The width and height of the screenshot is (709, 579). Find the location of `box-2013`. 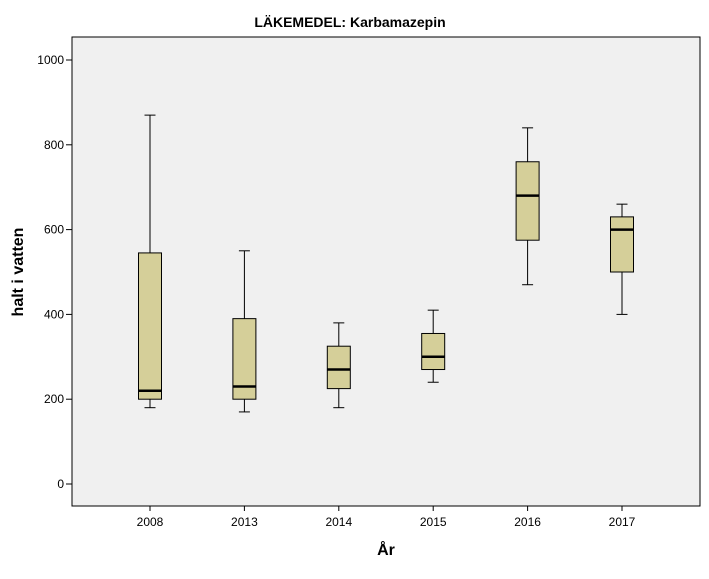

box-2013 is located at coordinates (244, 331).